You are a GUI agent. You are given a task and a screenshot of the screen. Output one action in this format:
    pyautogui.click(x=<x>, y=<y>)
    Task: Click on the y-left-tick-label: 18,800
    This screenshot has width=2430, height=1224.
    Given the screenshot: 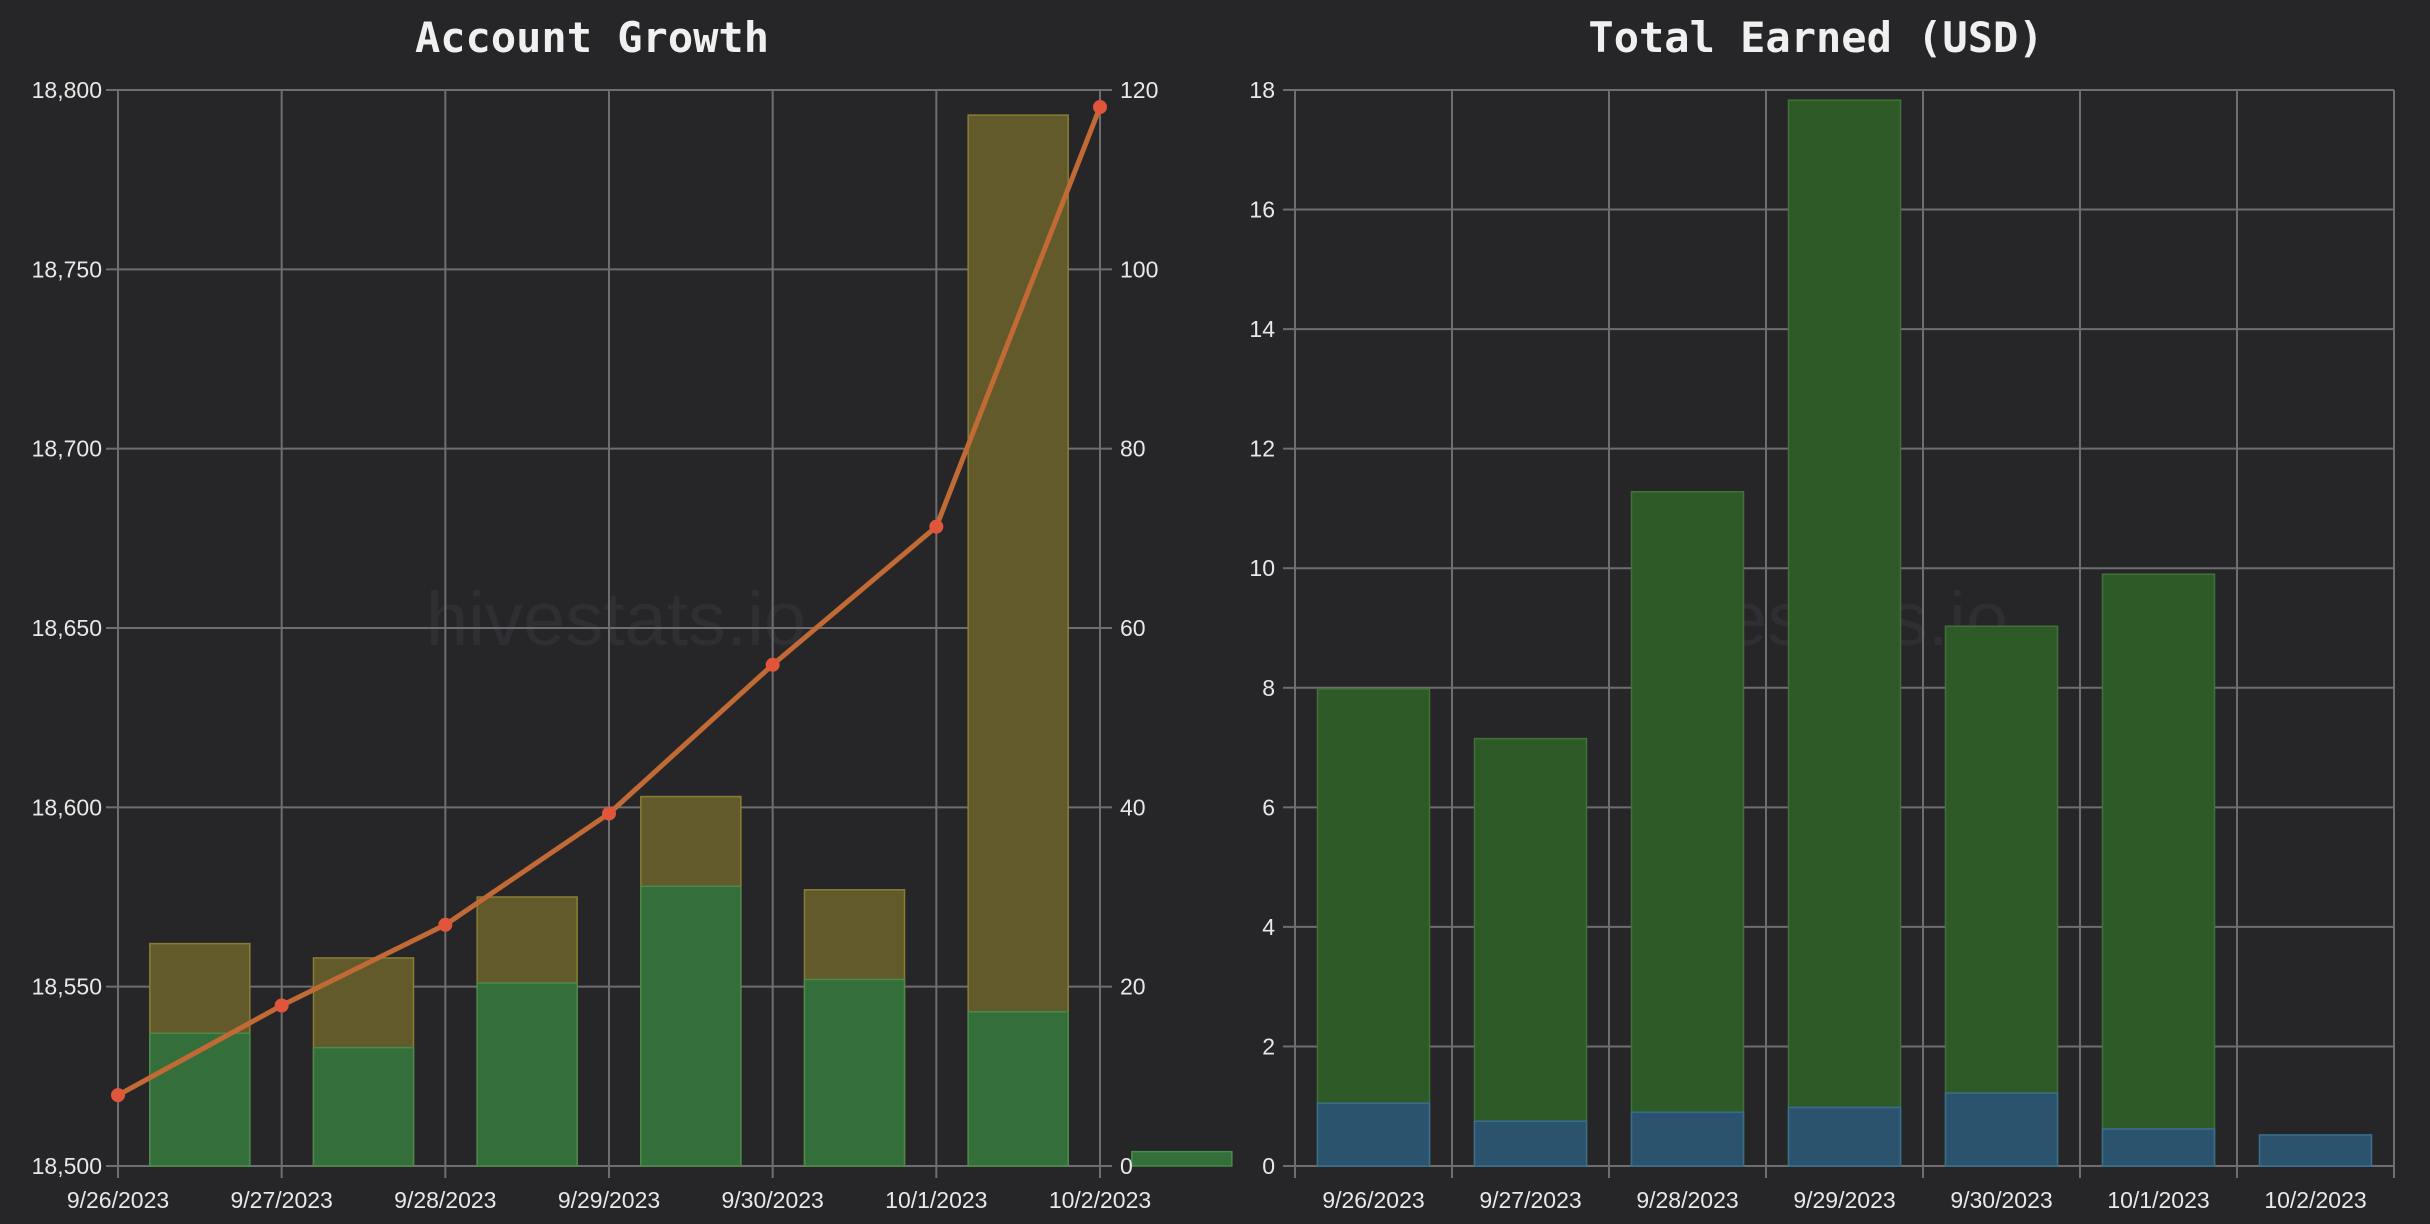 What is the action you would take?
    pyautogui.click(x=67, y=90)
    